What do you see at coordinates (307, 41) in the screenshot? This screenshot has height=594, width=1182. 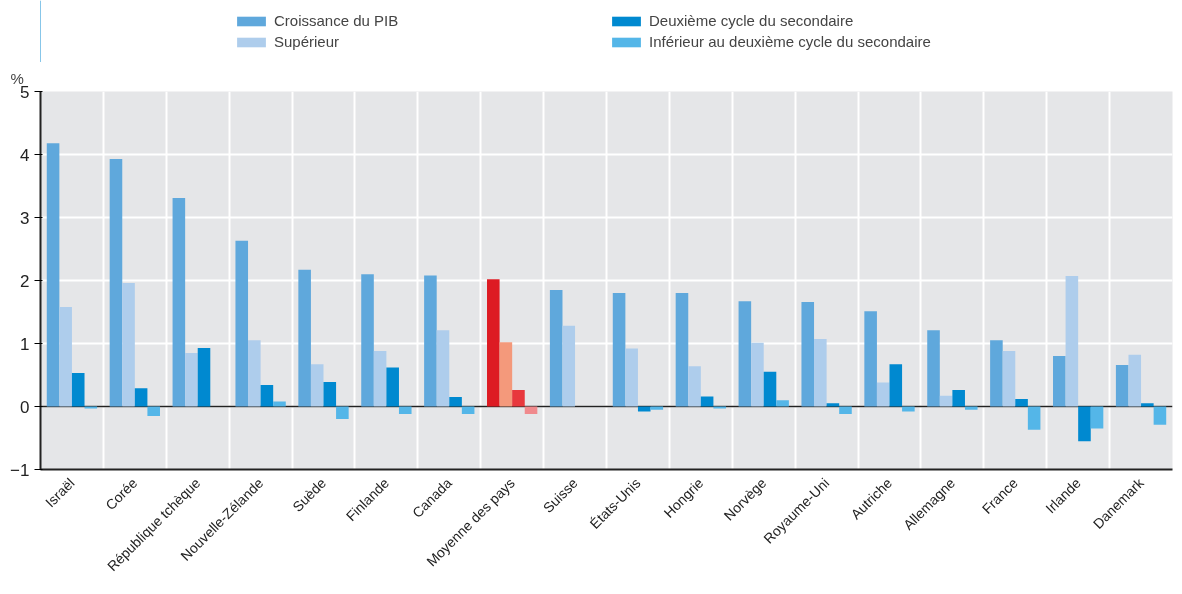 I see `legend-label: Supérieur` at bounding box center [307, 41].